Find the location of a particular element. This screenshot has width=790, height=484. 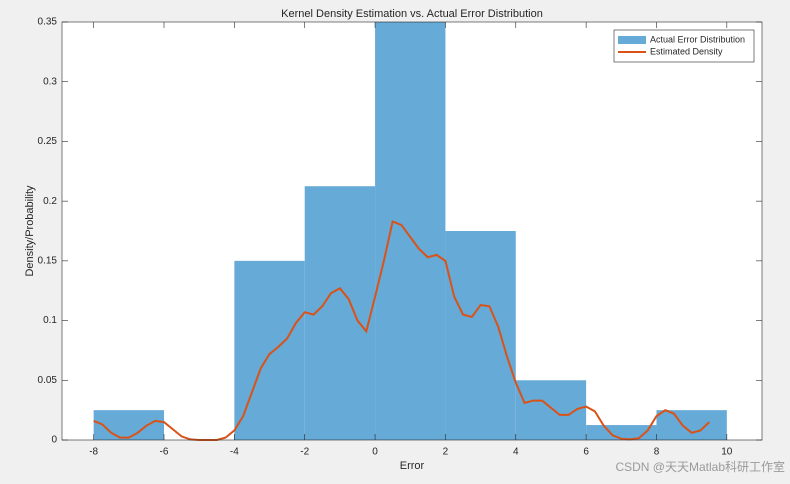

y-tick-label: 0.05 is located at coordinates (48, 380).